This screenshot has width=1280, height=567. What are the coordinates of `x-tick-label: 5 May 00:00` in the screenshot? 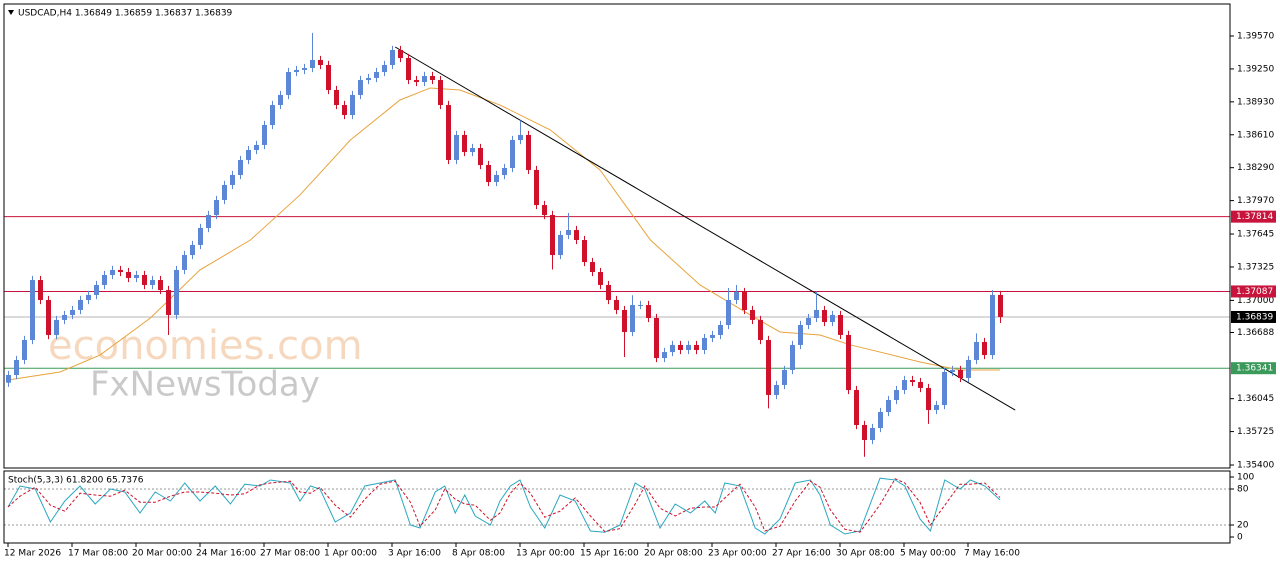 It's located at (928, 554).